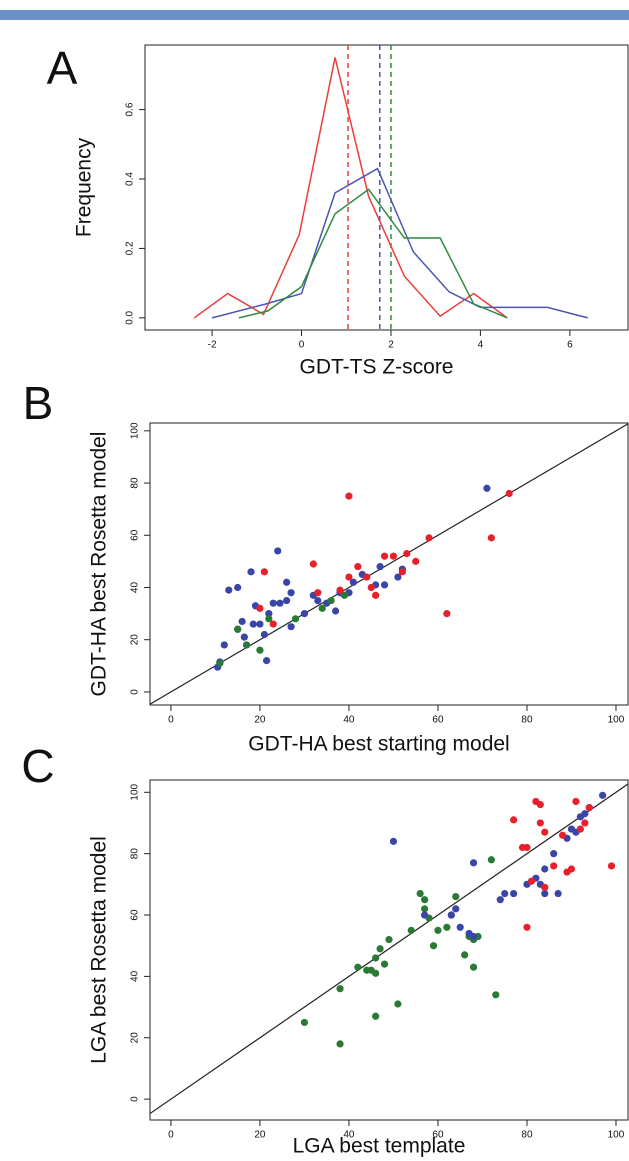 The height and width of the screenshot is (1161, 629). What do you see at coordinates (99, 564) in the screenshot?
I see `y-axis-title: GDT-HA best Rosetta model` at bounding box center [99, 564].